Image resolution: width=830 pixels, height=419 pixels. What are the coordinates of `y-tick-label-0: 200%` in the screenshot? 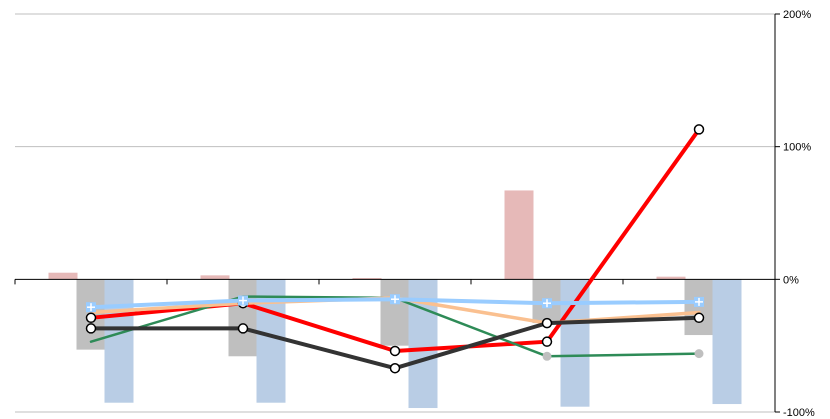 It's located at (797, 15).